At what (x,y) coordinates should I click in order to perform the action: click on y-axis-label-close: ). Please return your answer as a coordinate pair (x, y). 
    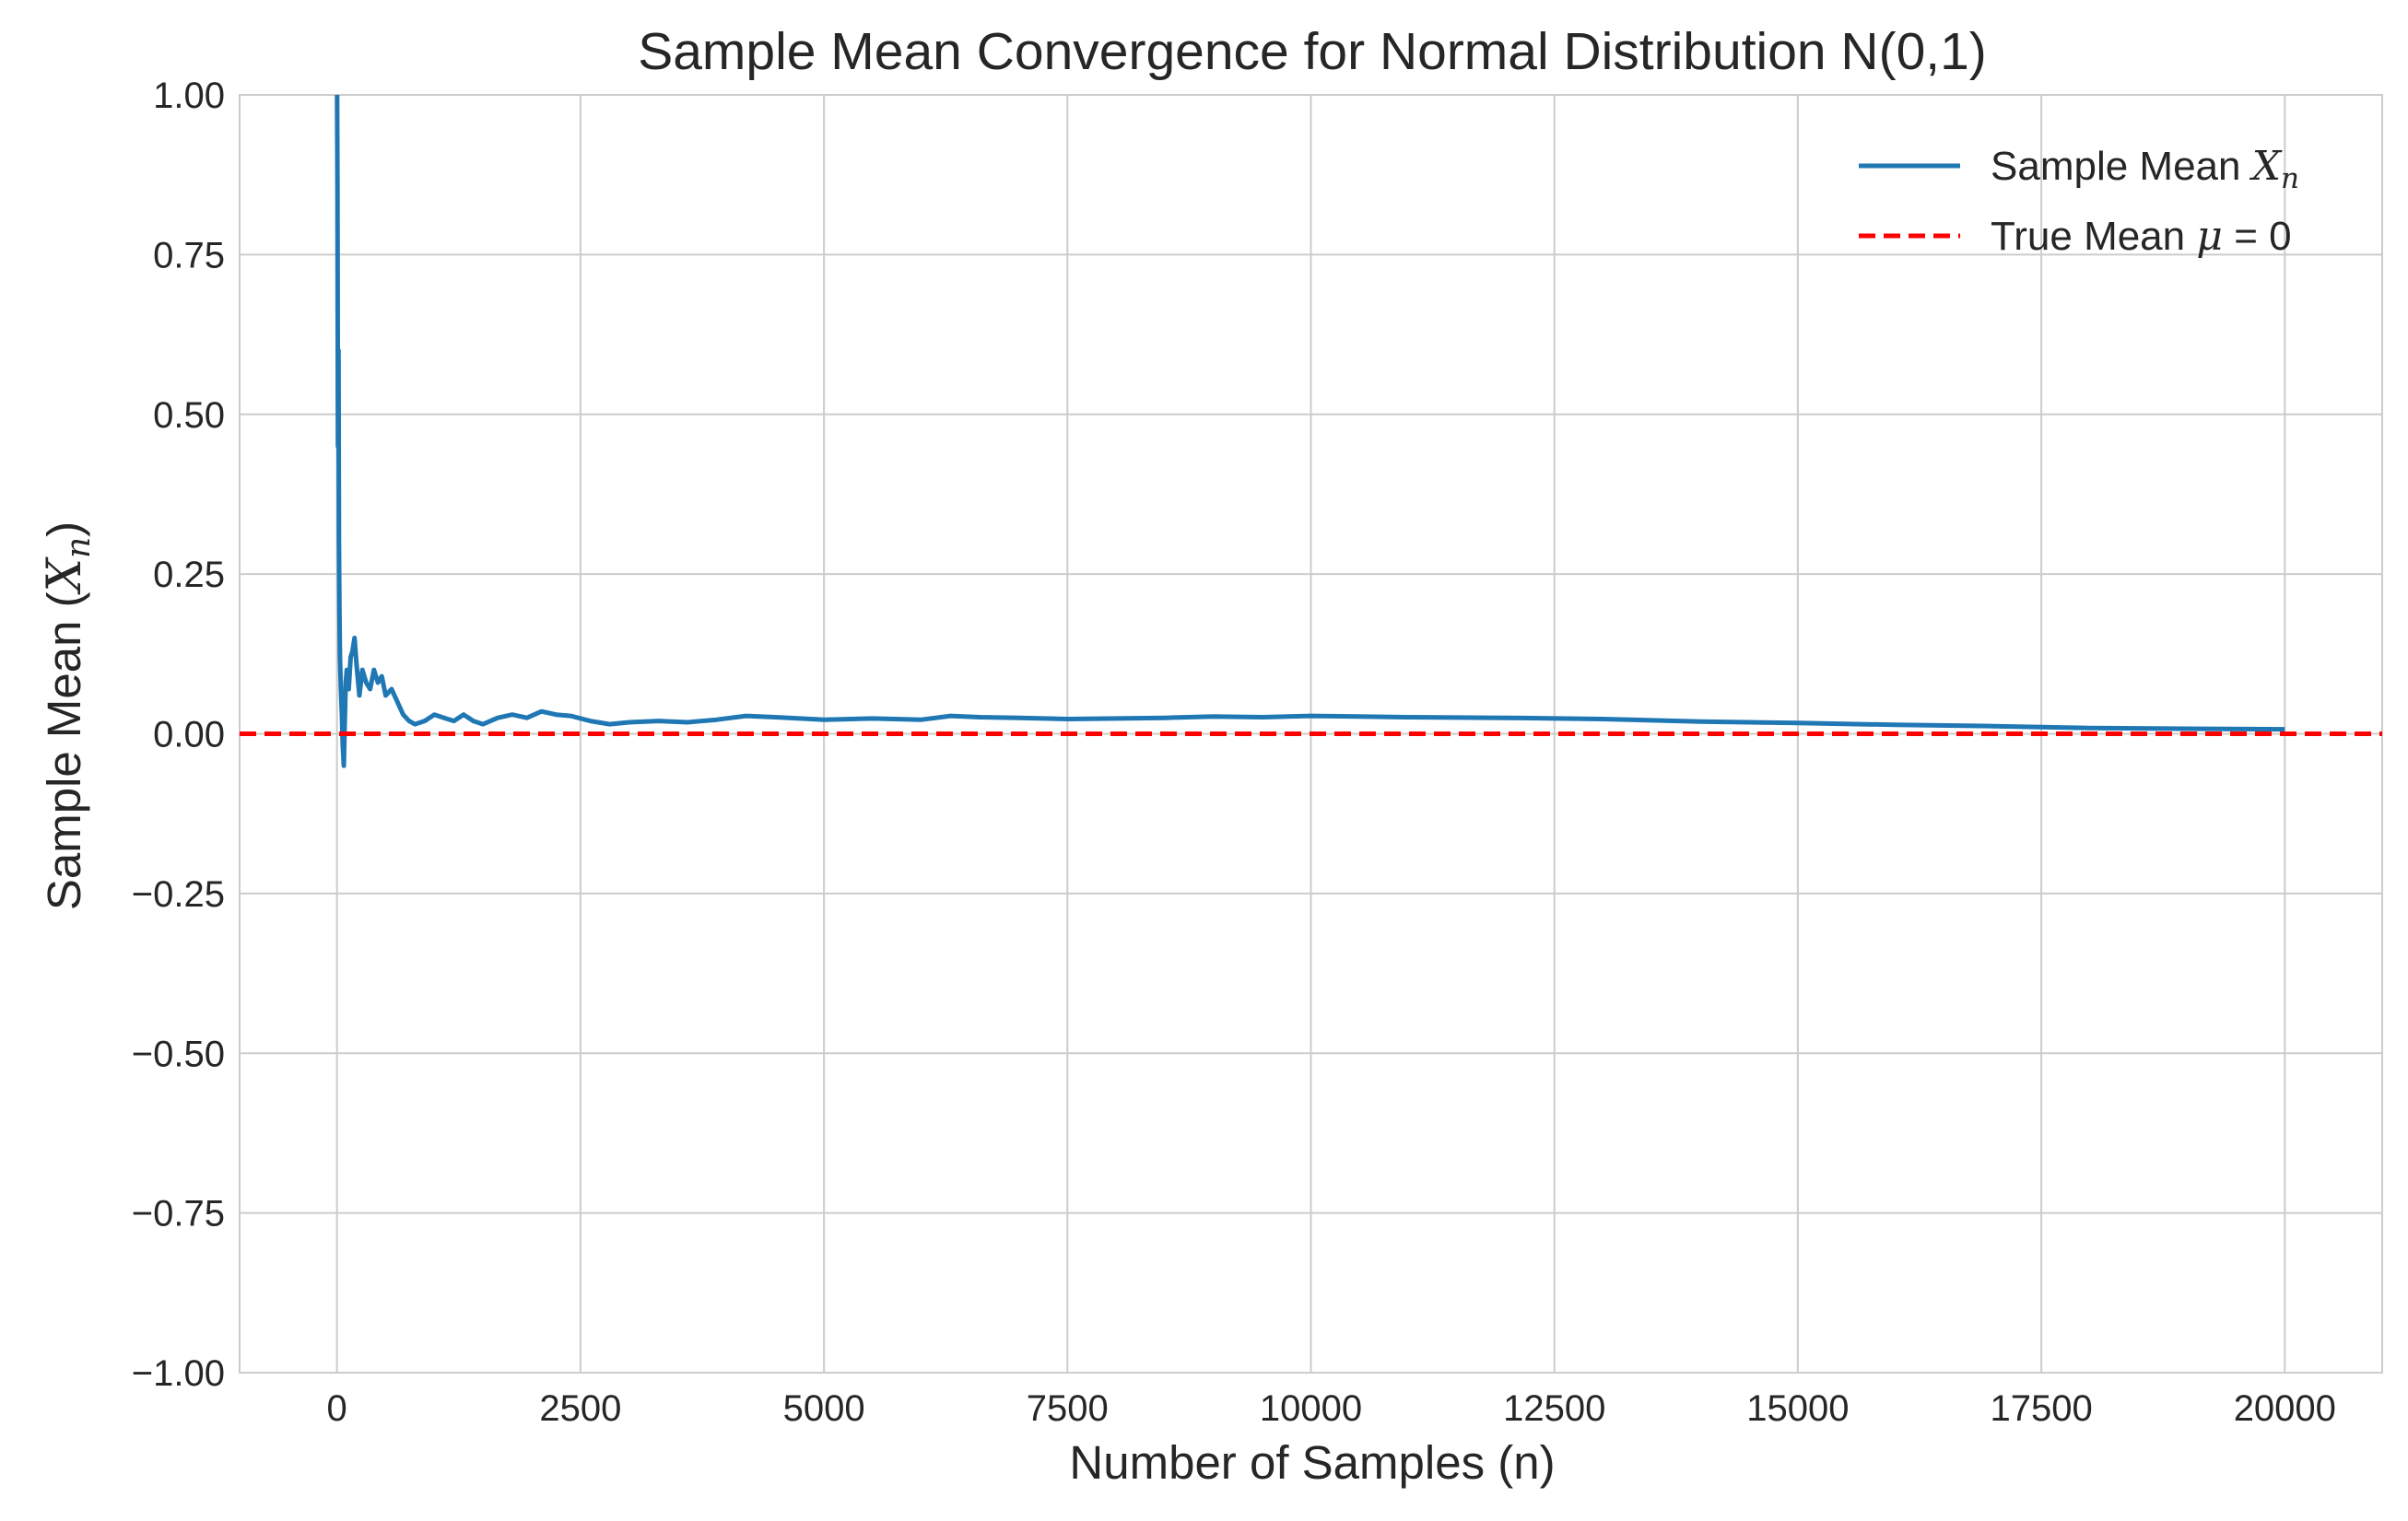
    Looking at the image, I should click on (64, 529).